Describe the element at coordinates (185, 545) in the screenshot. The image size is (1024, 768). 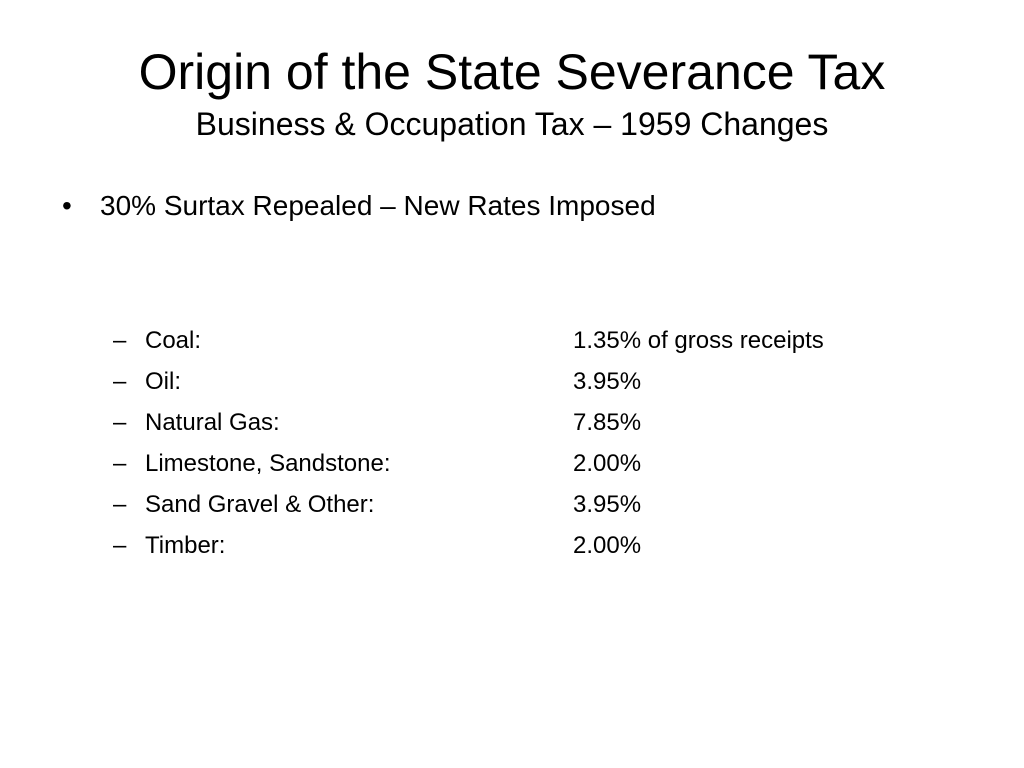
I see `rate-label: Timber:` at that location.